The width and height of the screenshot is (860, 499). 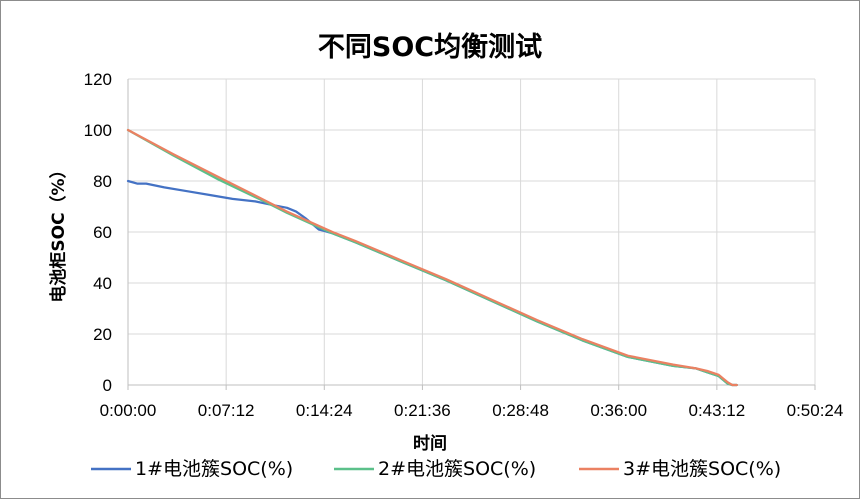 I want to click on legend-label: 1#电池簇SOC(%), so click(x=214, y=469).